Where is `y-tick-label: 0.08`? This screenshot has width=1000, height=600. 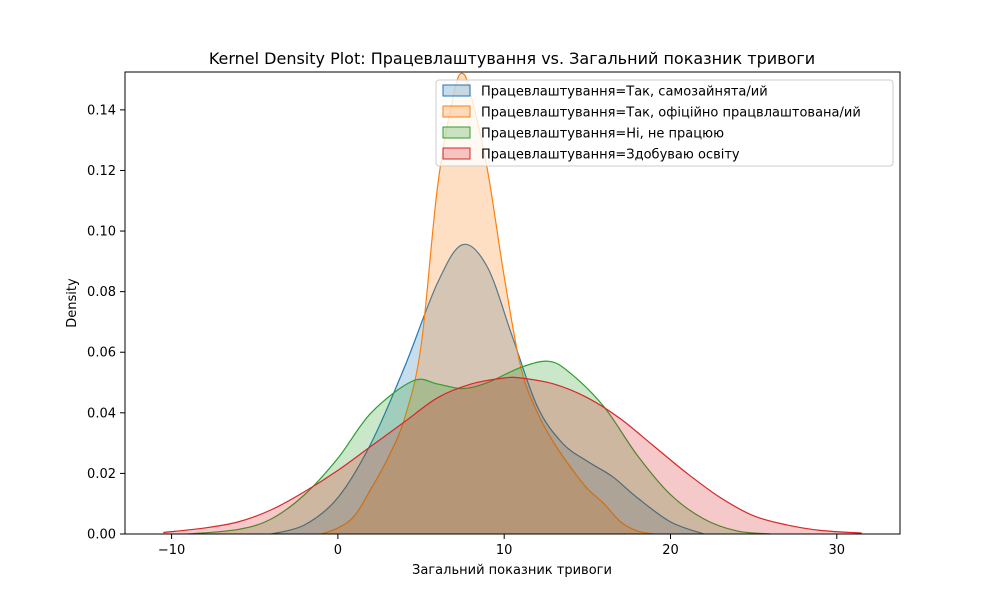 y-tick-label: 0.08 is located at coordinates (101, 292).